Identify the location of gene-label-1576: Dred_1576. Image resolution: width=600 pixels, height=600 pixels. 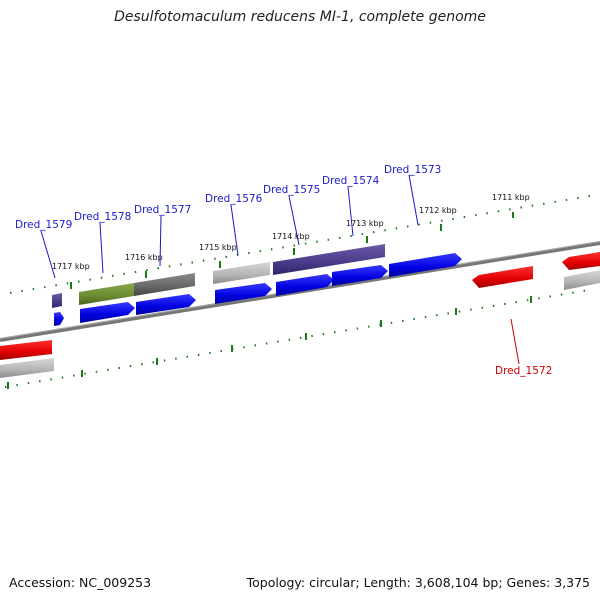
(234, 199).